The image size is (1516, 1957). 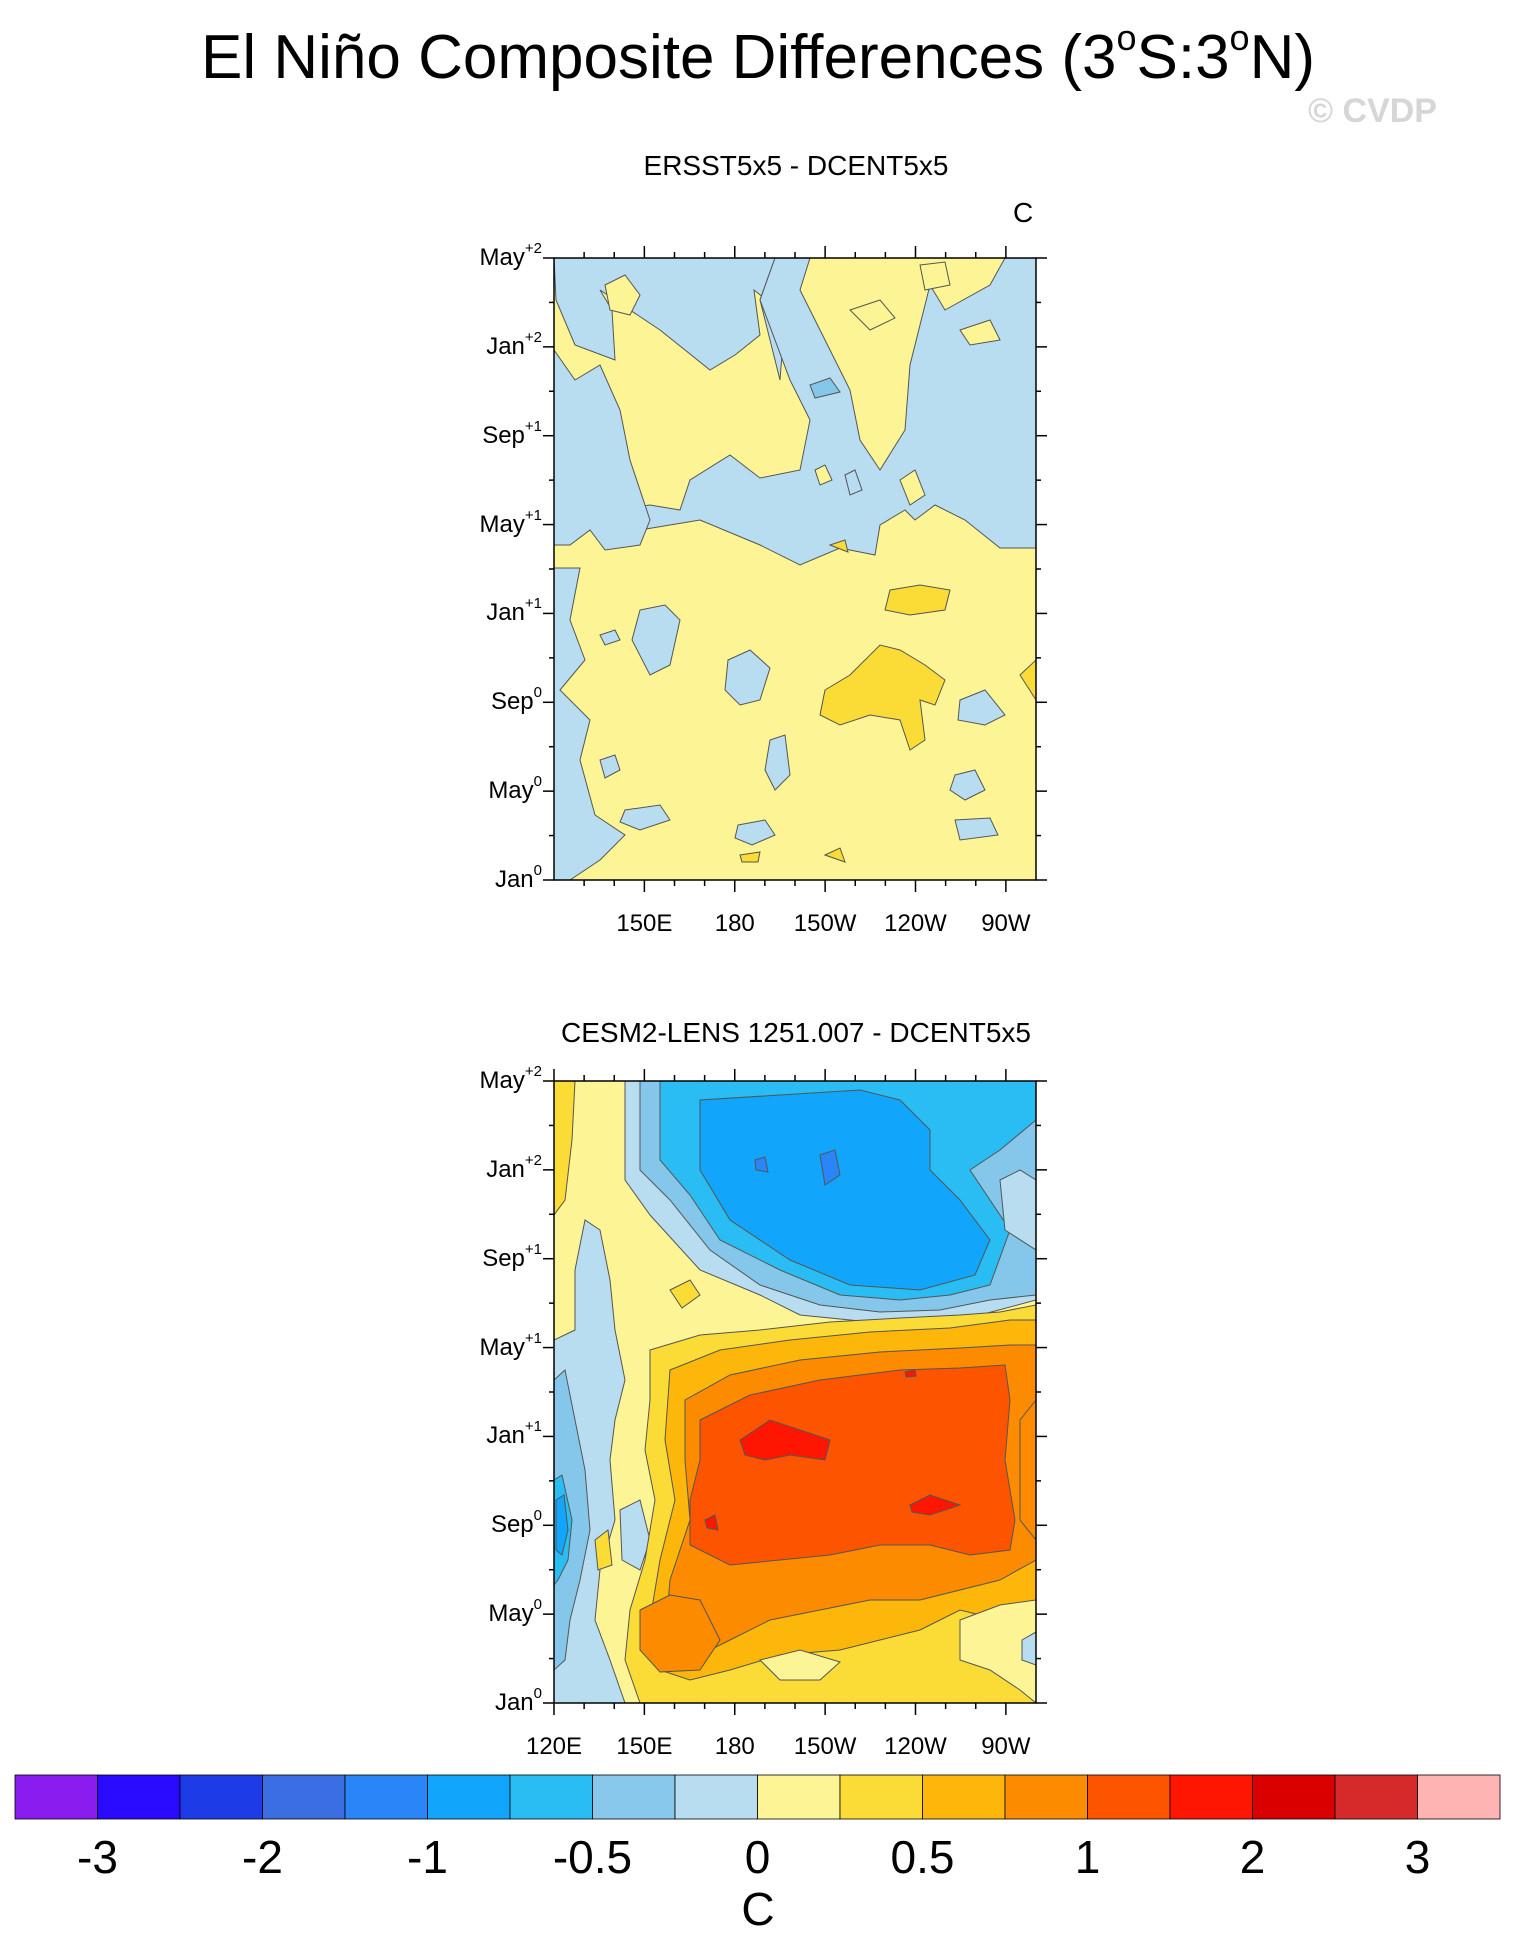 I want to click on panel1-xtick-label: 120W, so click(x=915, y=923).